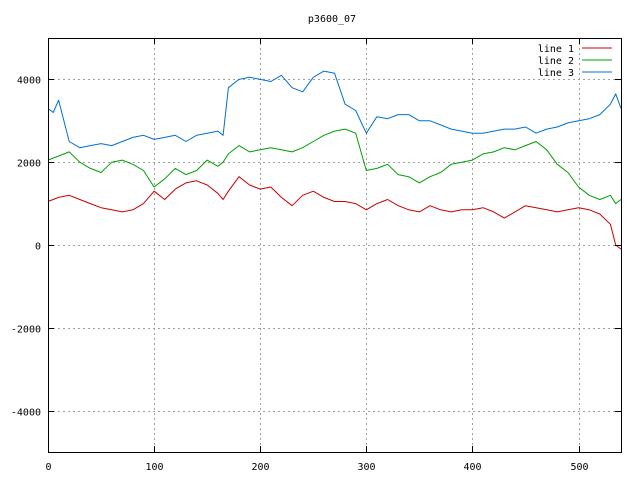 This screenshot has width=640, height=480. What do you see at coordinates (29, 164) in the screenshot?
I see `y-tick-label: 2000` at bounding box center [29, 164].